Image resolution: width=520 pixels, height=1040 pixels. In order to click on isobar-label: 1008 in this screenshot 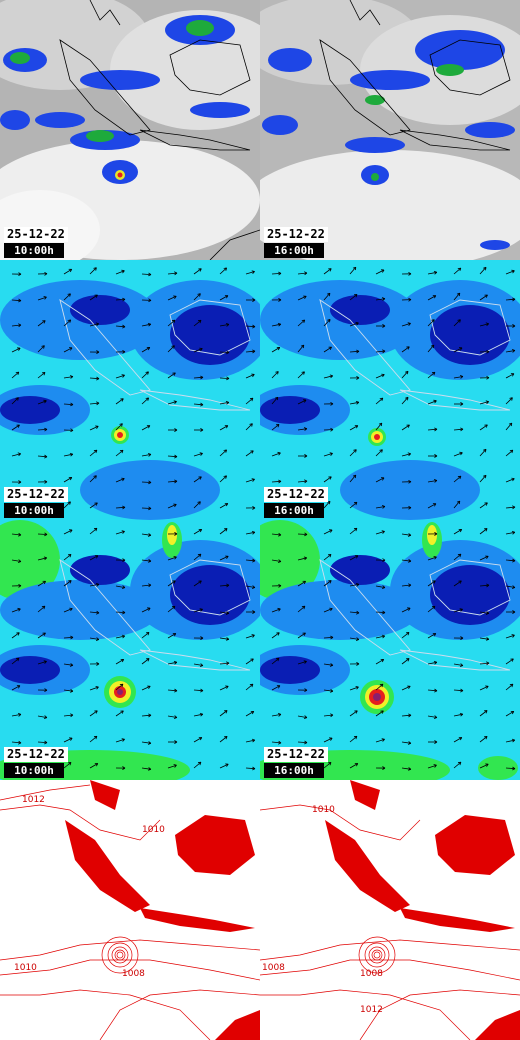, I will do `click(133, 974)`.